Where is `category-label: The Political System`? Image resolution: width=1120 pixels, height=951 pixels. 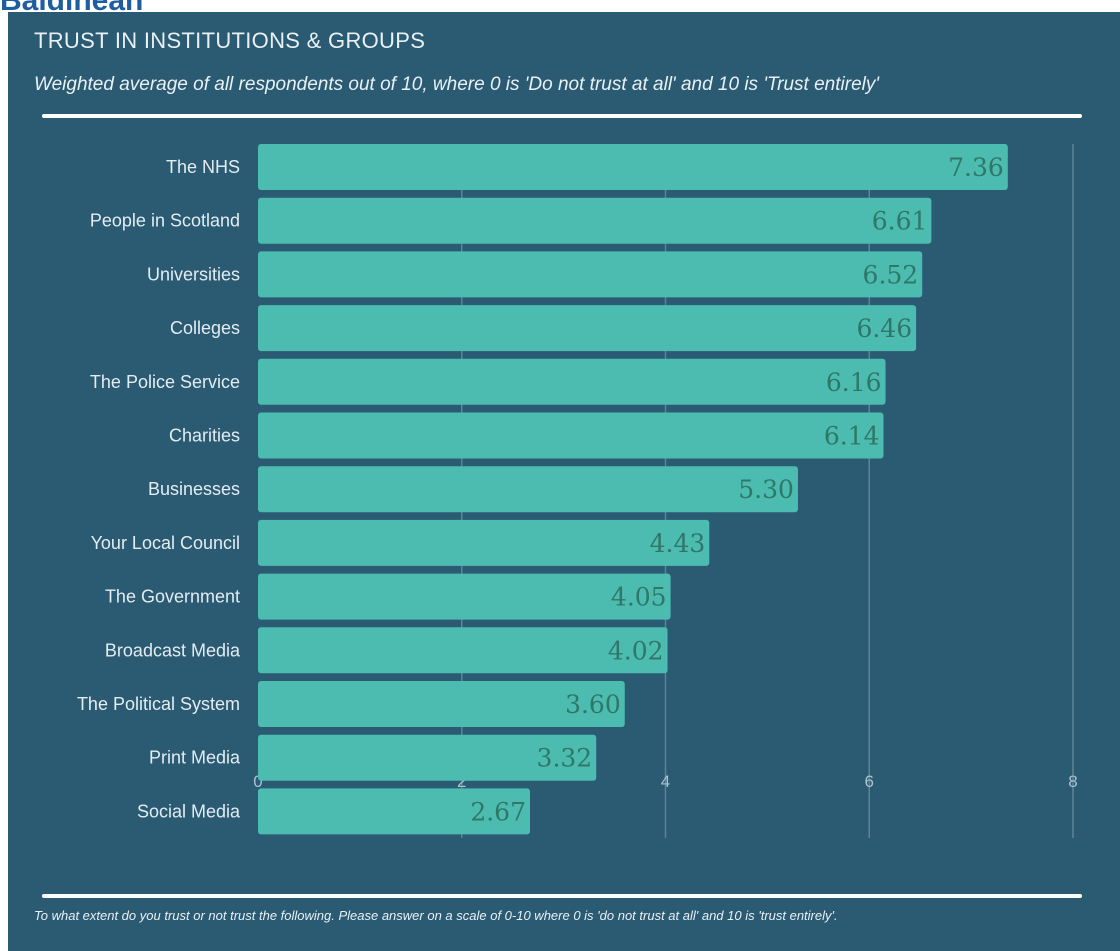 category-label: The Political System is located at coordinates (158, 704).